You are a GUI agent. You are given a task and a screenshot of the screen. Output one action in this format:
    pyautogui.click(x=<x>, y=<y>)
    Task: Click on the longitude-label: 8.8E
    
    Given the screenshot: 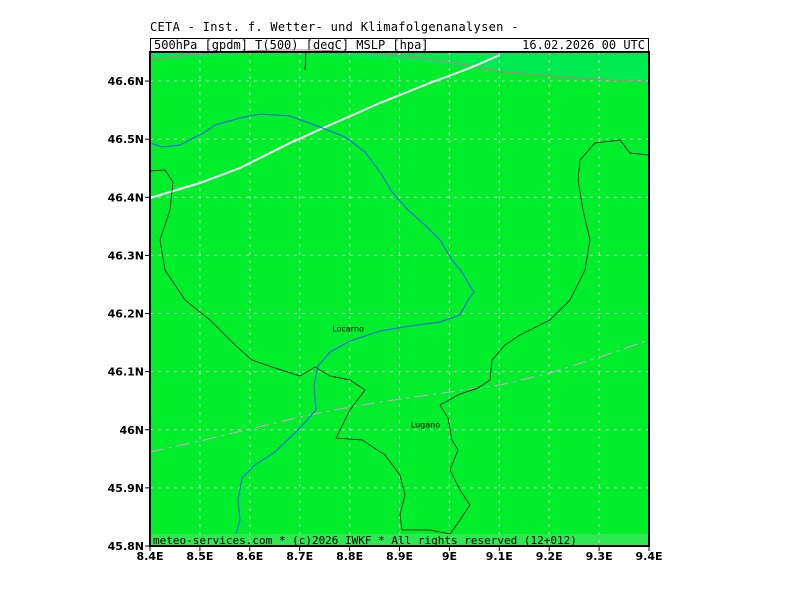 What is the action you would take?
    pyautogui.click(x=349, y=556)
    